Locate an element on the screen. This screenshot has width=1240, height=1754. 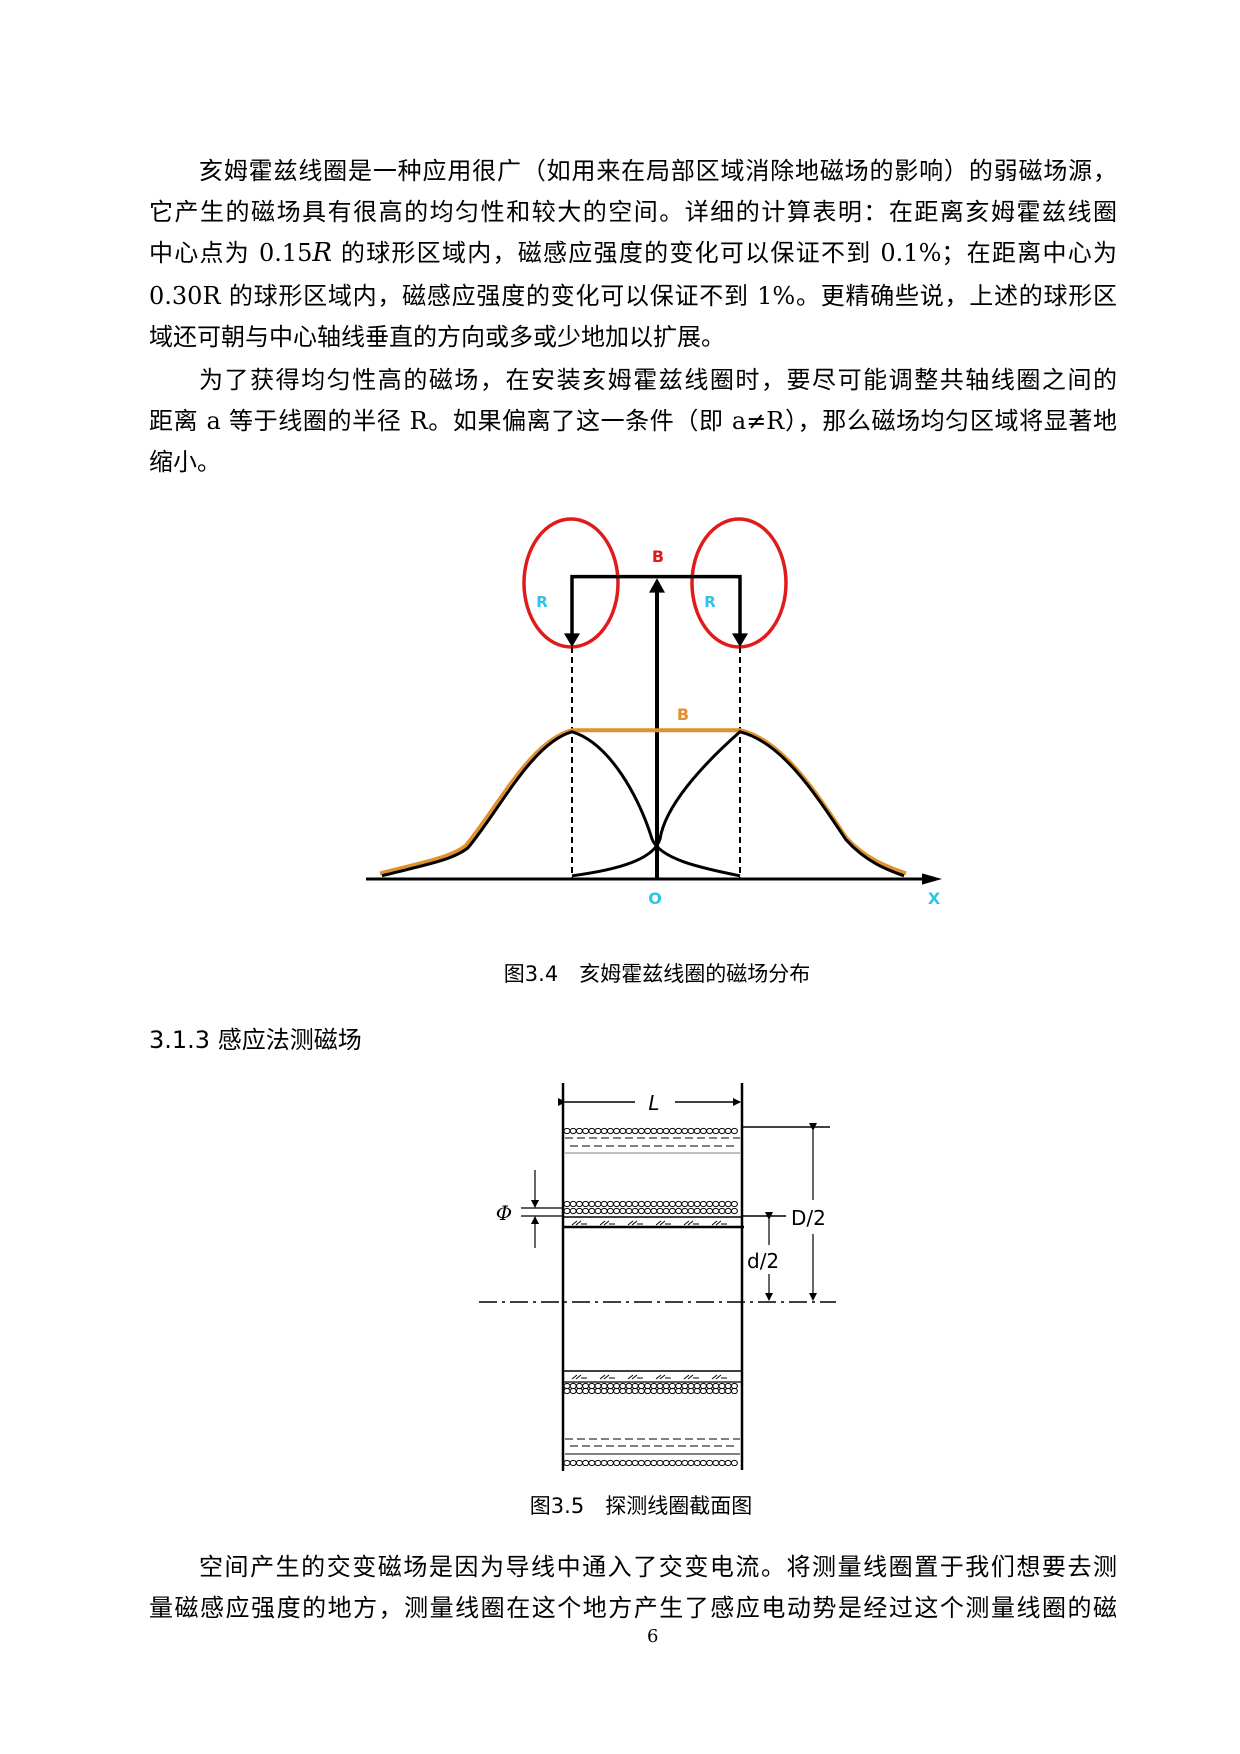
figure-caption: 图3.4 亥姆霍兹线圈的磁场分布 is located at coordinates (657, 974).